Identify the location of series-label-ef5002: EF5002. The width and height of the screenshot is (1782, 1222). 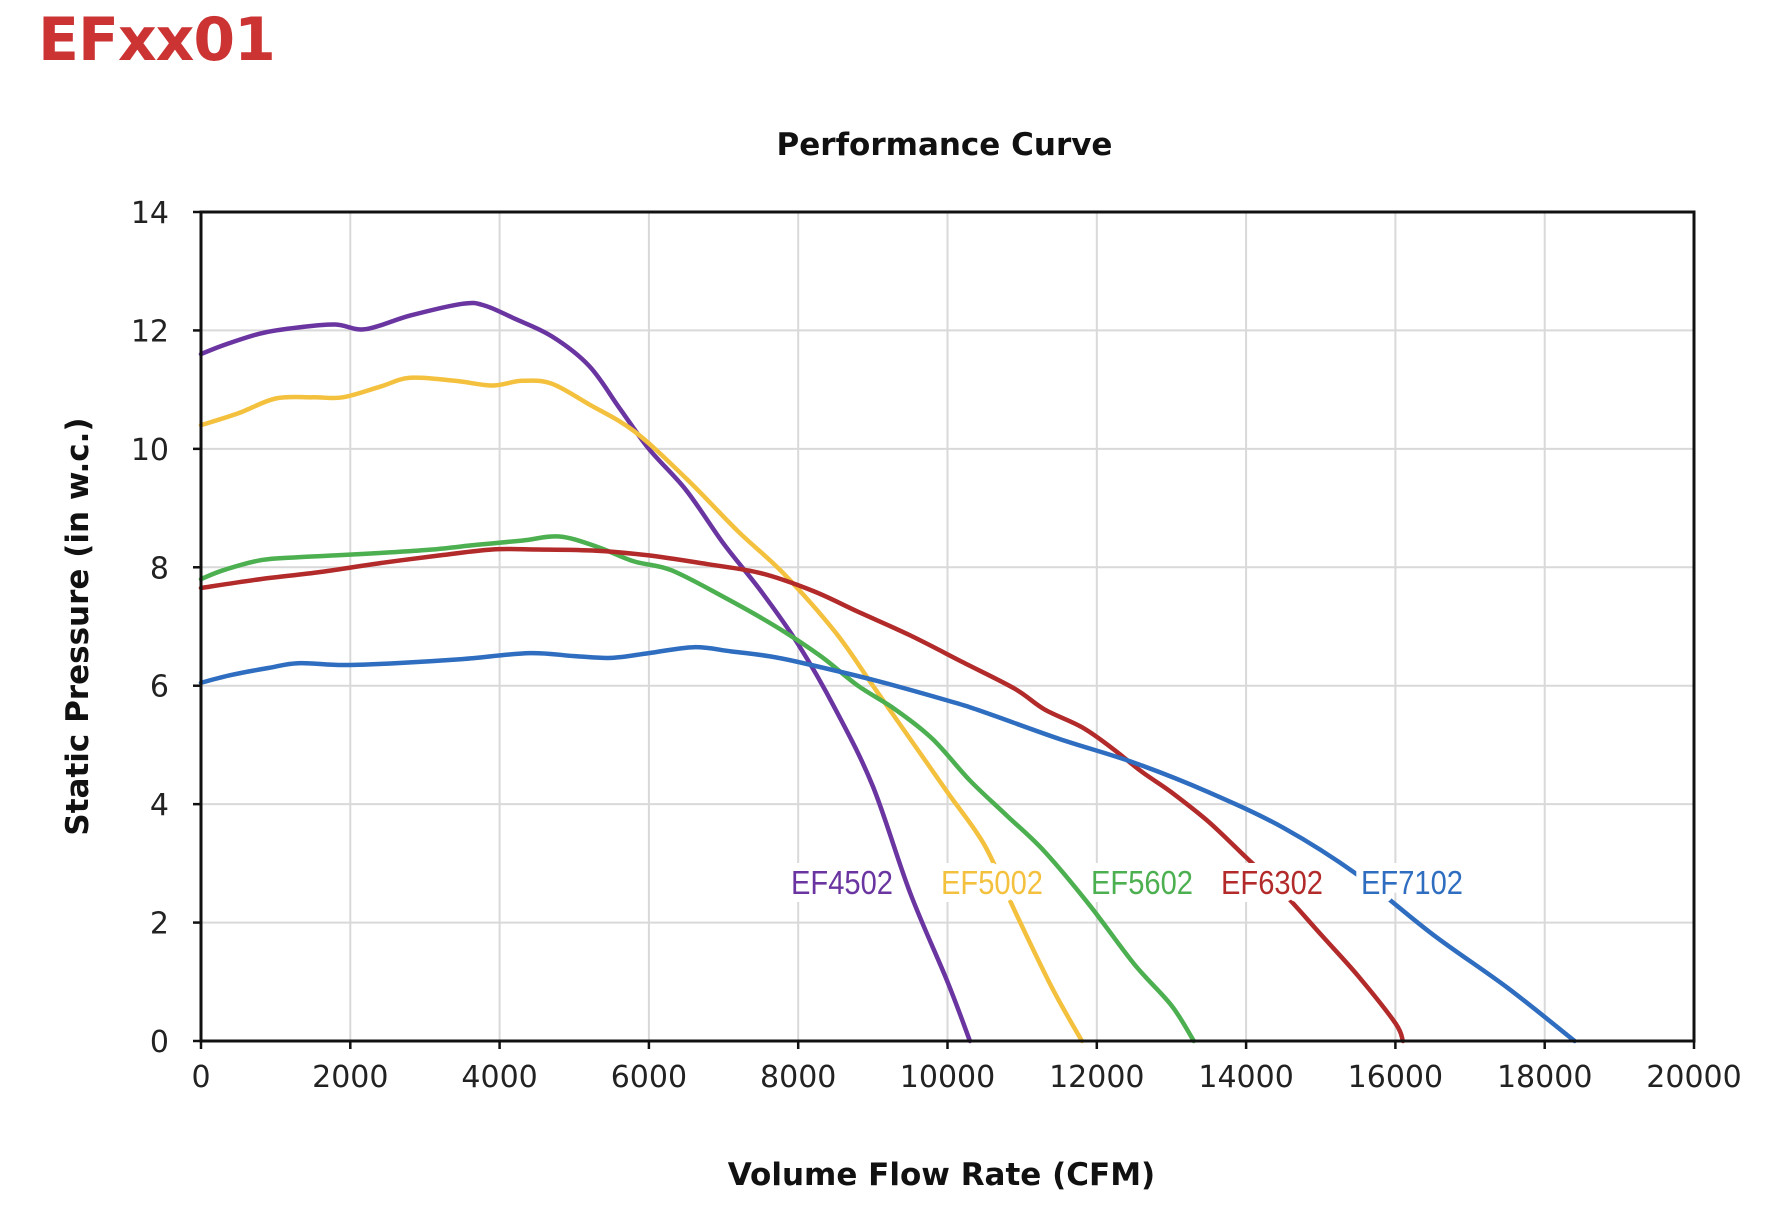
(992, 882).